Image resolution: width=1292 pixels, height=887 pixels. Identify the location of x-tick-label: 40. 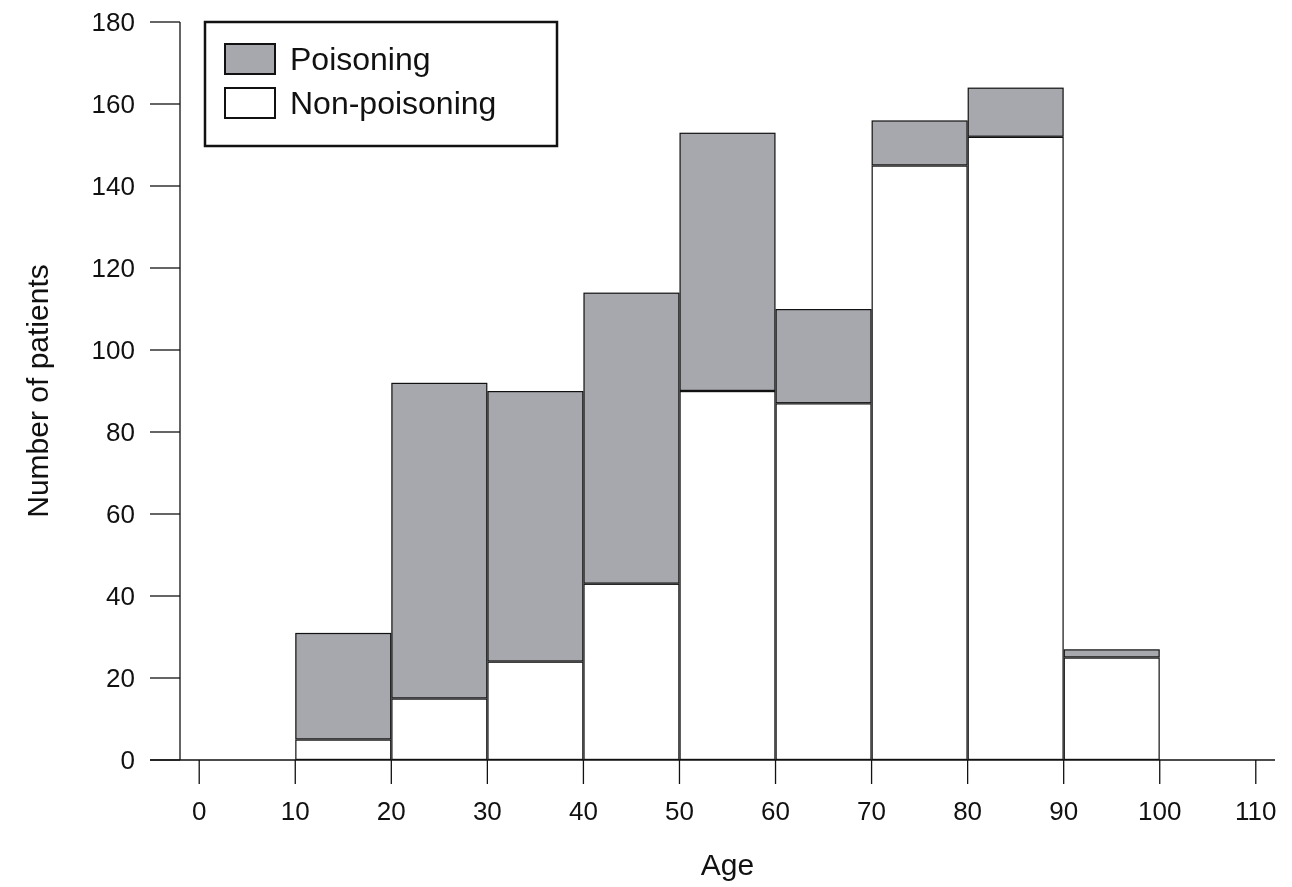
(583, 811).